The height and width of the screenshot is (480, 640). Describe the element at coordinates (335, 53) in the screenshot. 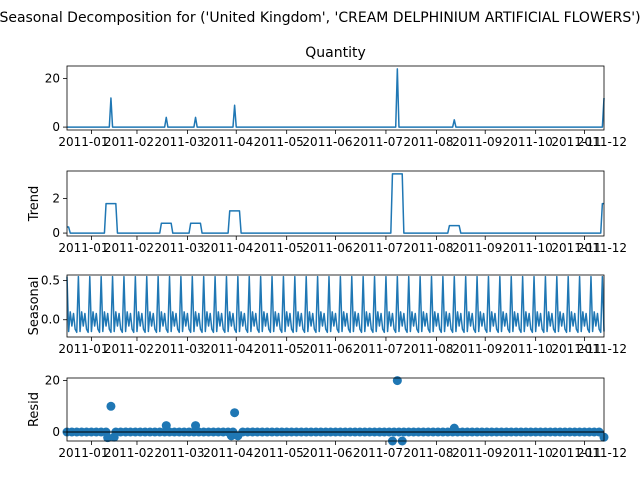

I see `panel-title: Quantity` at that location.